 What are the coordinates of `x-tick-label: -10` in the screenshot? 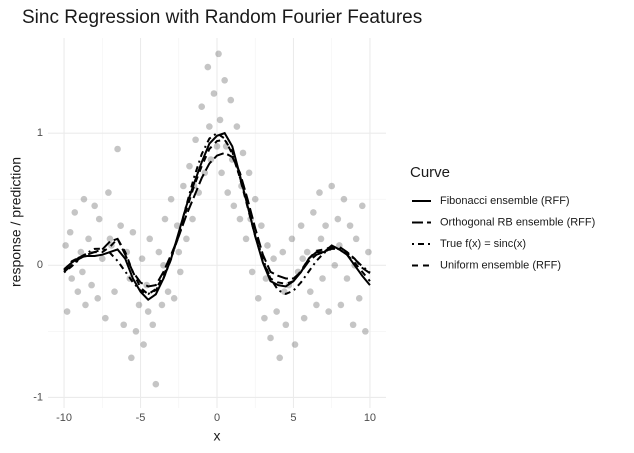 It's located at (64, 418).